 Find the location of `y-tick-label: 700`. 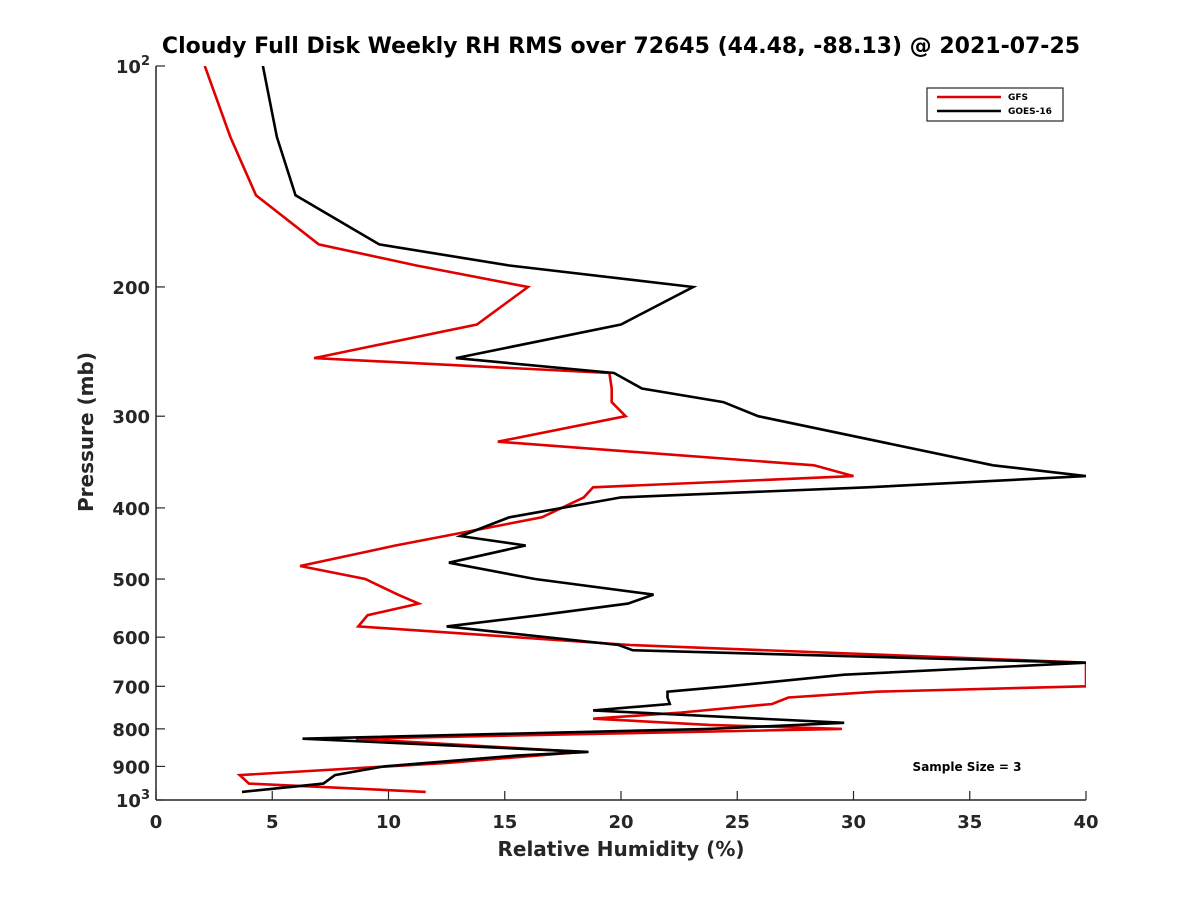

y-tick-label: 700 is located at coordinates (131, 687).